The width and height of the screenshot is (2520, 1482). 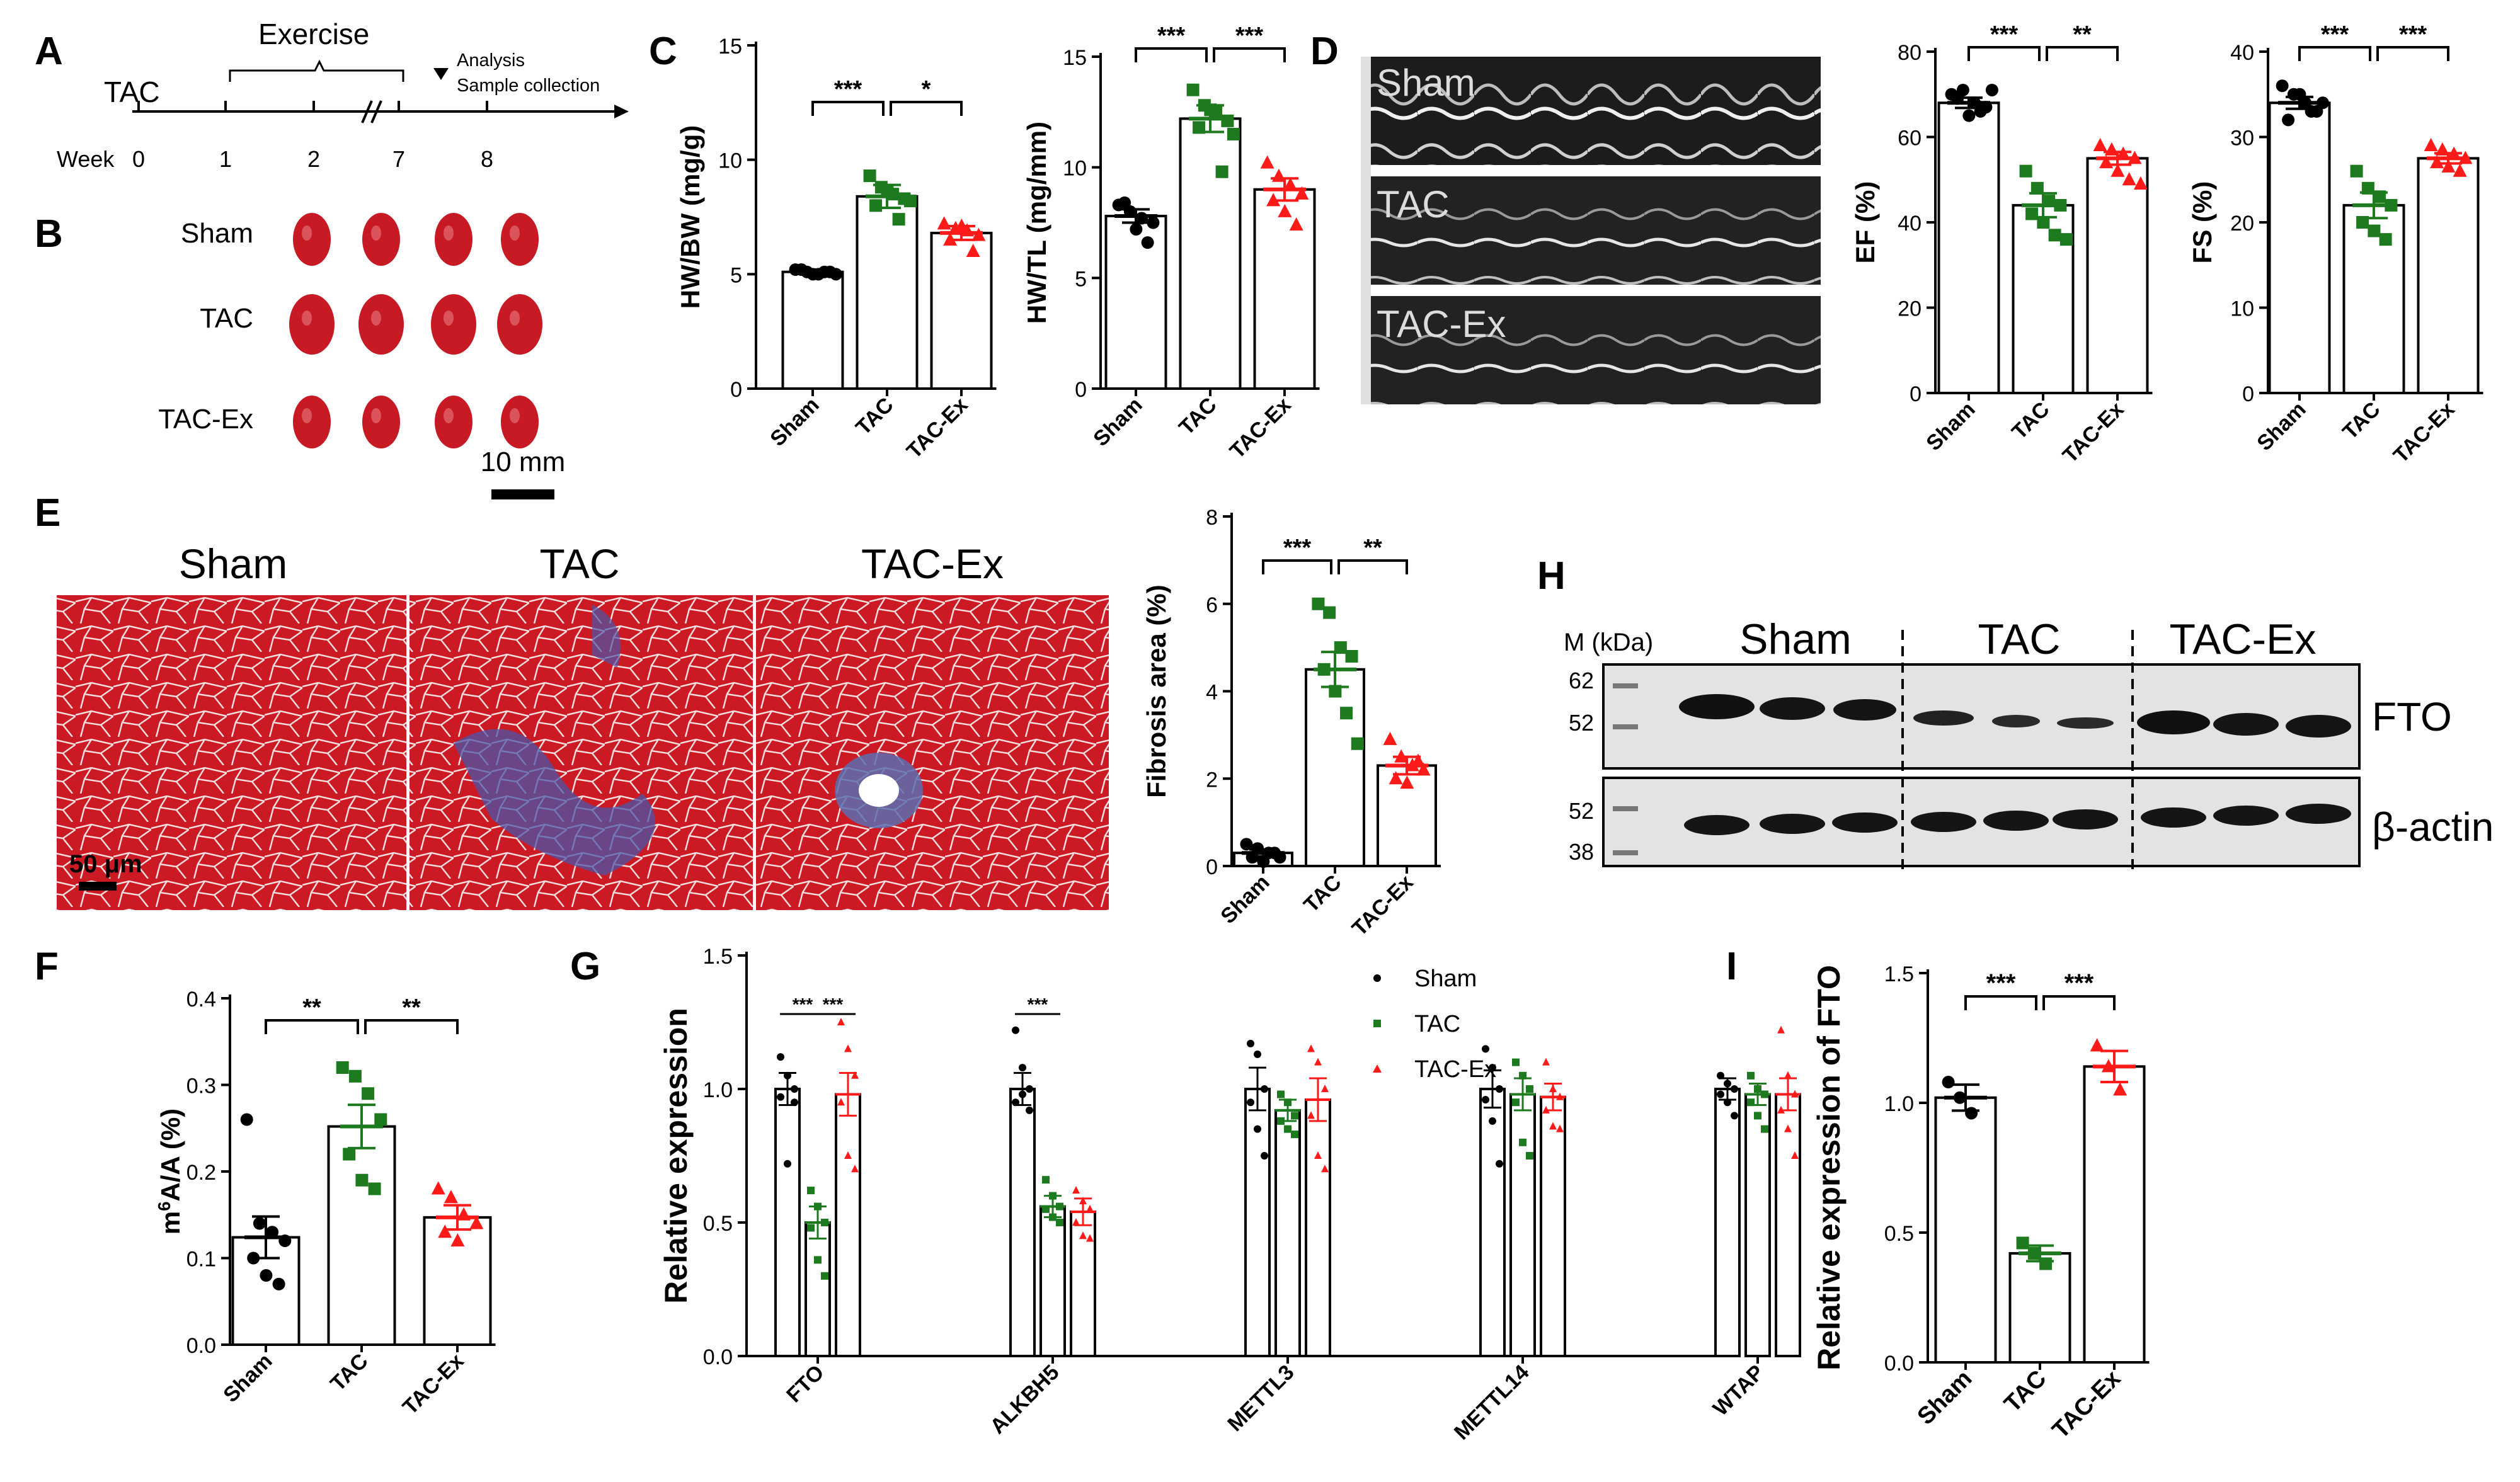 I want to click on significance-label: *, so click(x=926, y=89).